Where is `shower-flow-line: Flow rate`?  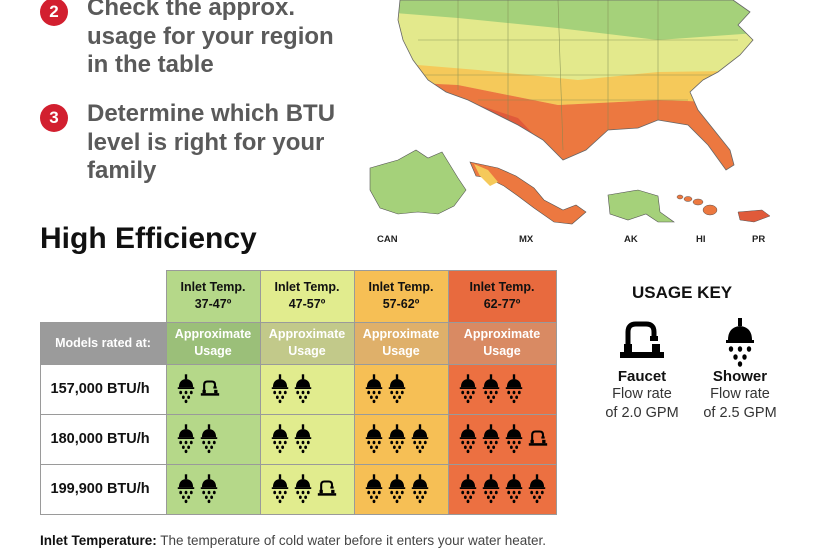
shower-flow-line: Flow rate is located at coordinates (740, 394).